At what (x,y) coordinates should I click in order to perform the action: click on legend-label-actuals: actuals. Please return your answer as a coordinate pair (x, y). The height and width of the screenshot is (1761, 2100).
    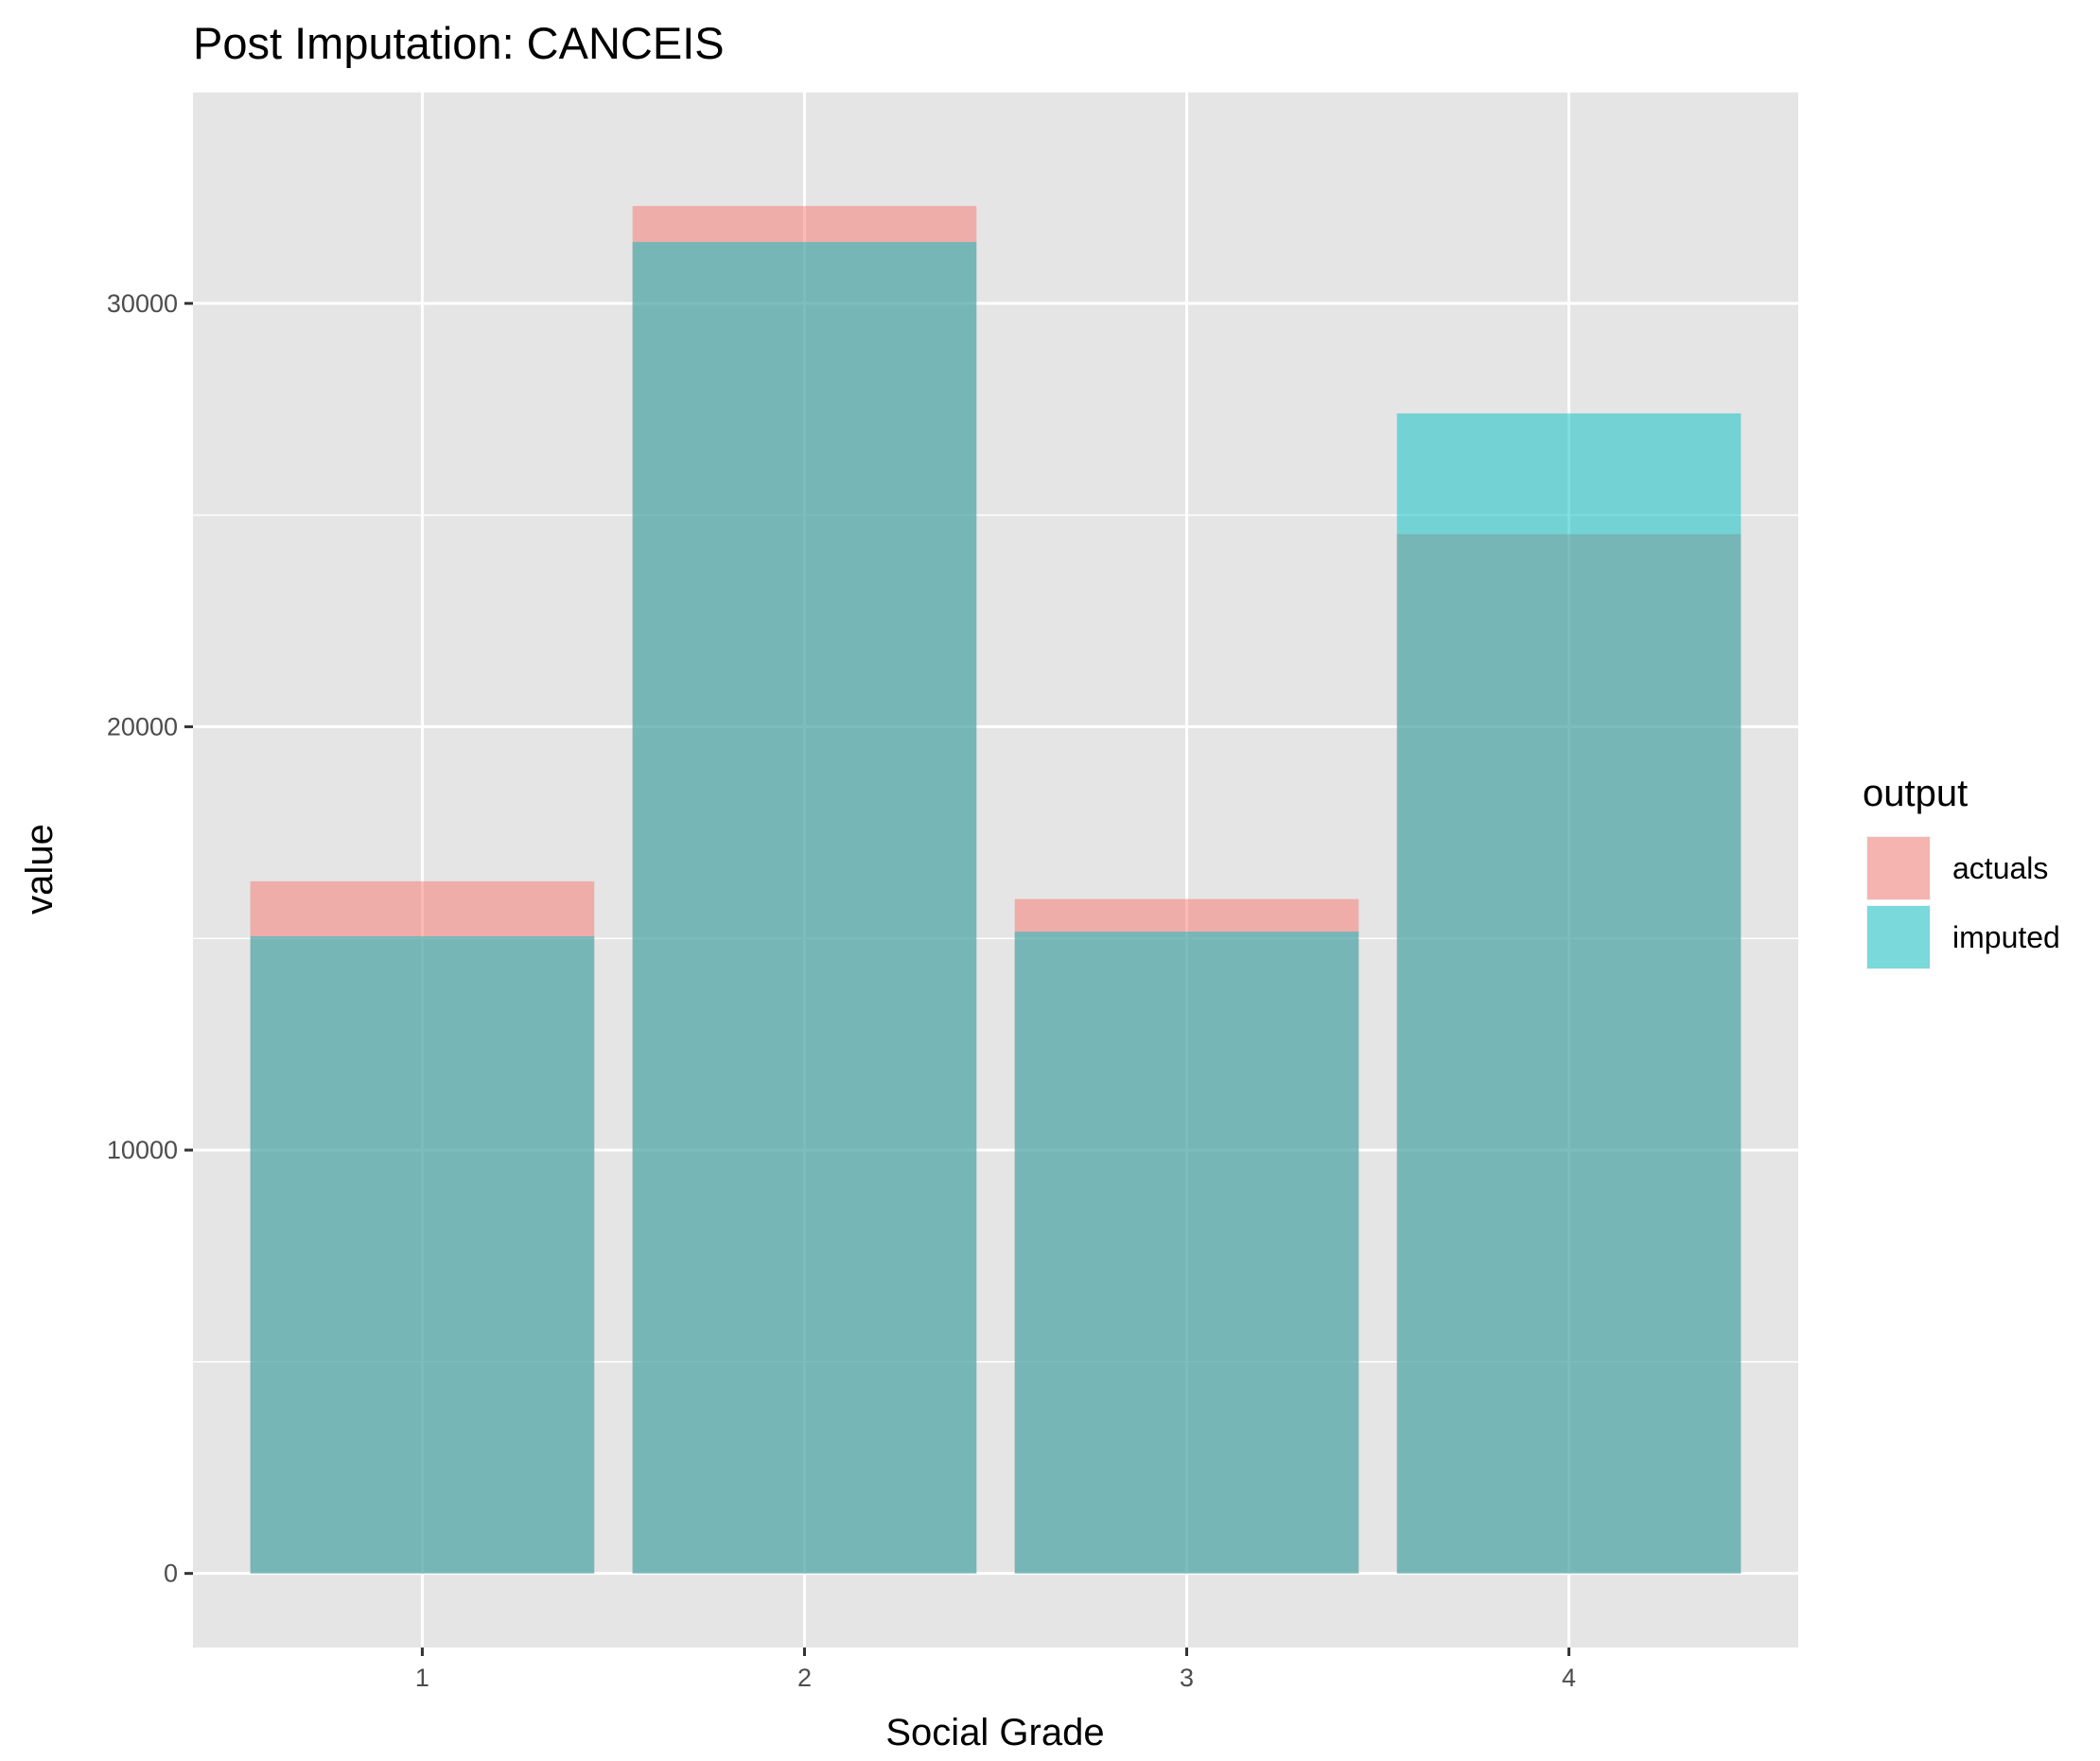
    Looking at the image, I should click on (2000, 868).